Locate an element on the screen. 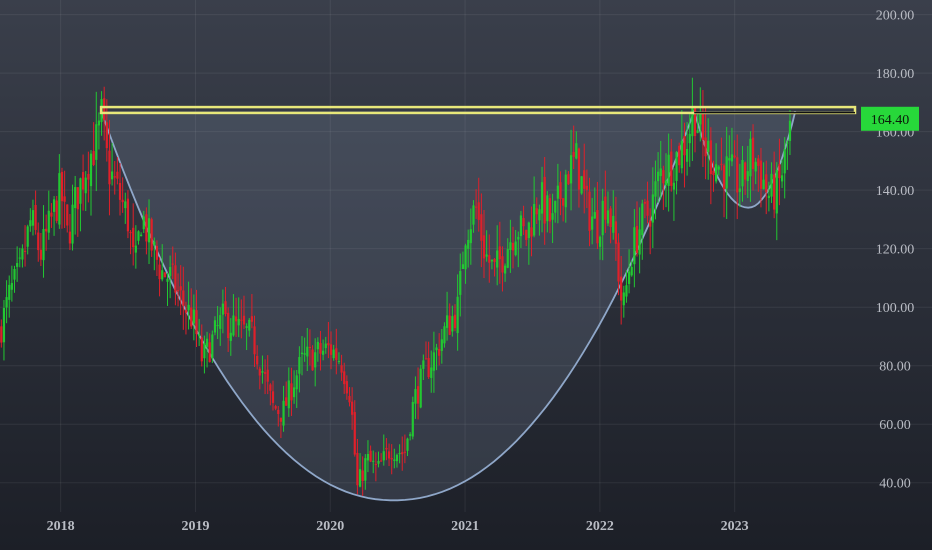 This screenshot has width=932, height=550. x-tick-label: 2020 is located at coordinates (330, 526).